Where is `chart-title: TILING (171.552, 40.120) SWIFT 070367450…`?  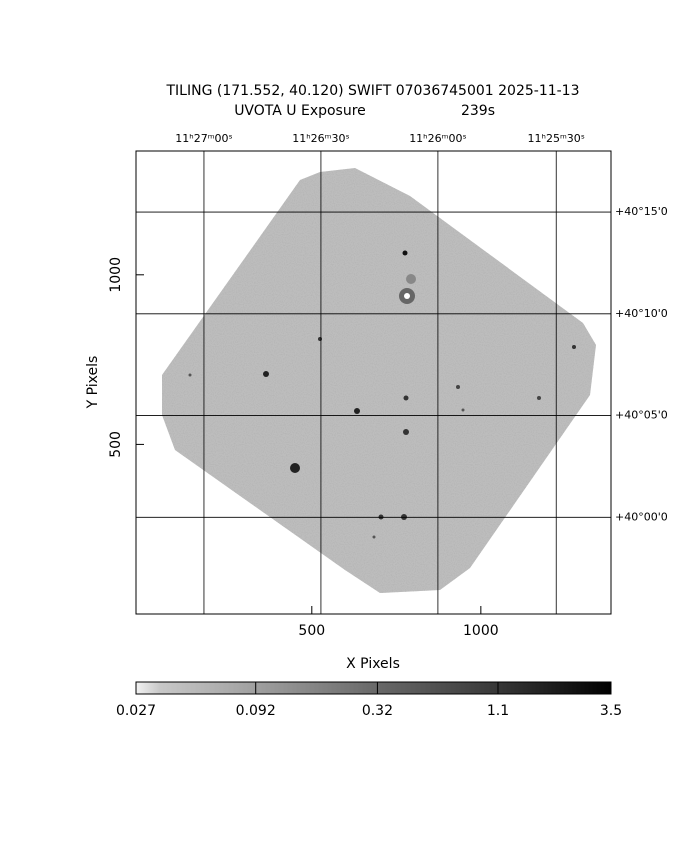 chart-title: TILING (171.552, 40.120) SWIFT 070367450… is located at coordinates (373, 91).